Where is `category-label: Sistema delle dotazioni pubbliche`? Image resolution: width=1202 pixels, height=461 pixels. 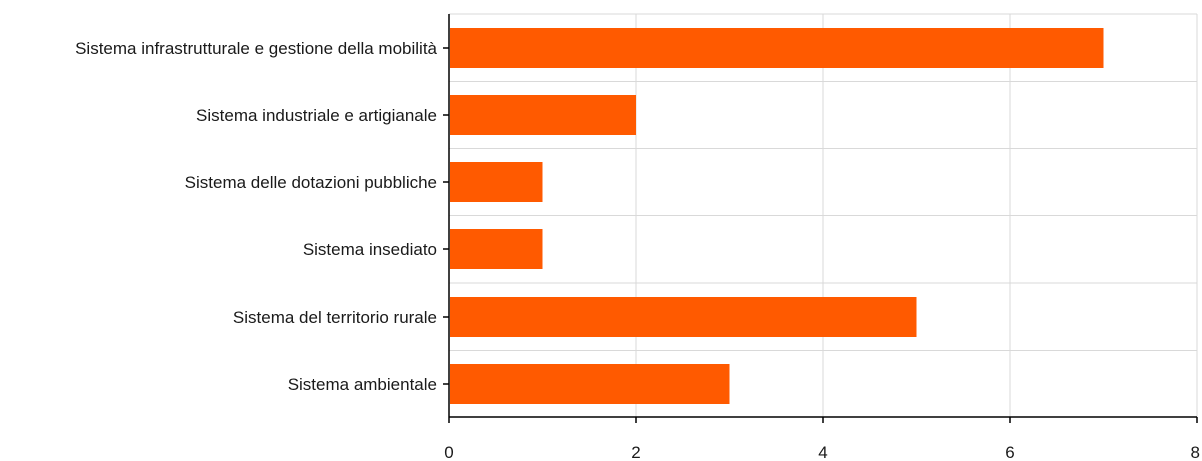 category-label: Sistema delle dotazioni pubbliche is located at coordinates (311, 182).